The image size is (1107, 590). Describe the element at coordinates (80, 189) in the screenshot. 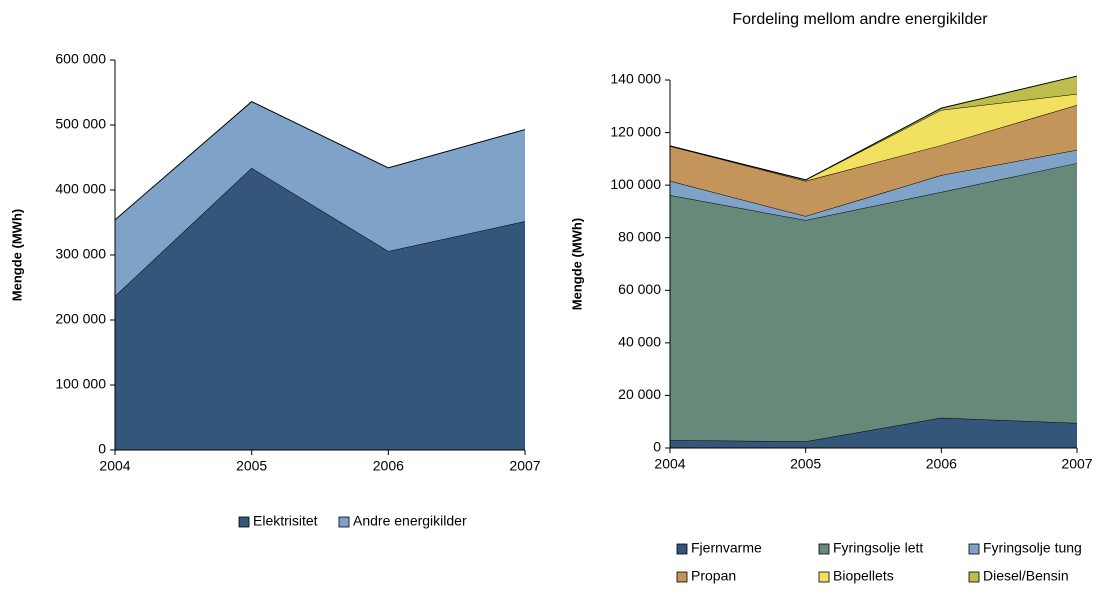

I see `y-tick-label: 400 000` at that location.